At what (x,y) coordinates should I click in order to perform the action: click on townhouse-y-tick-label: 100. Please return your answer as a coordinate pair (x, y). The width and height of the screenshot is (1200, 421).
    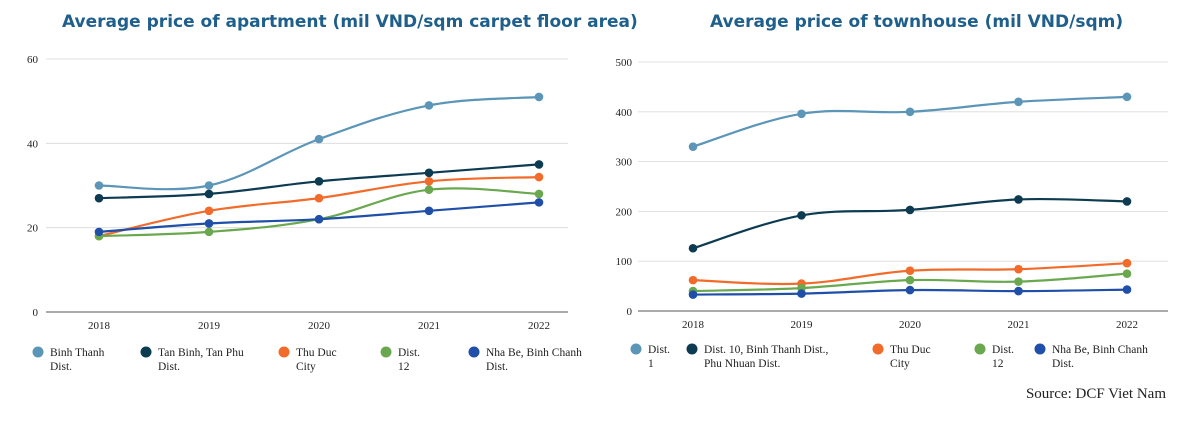
    Looking at the image, I should click on (624, 262).